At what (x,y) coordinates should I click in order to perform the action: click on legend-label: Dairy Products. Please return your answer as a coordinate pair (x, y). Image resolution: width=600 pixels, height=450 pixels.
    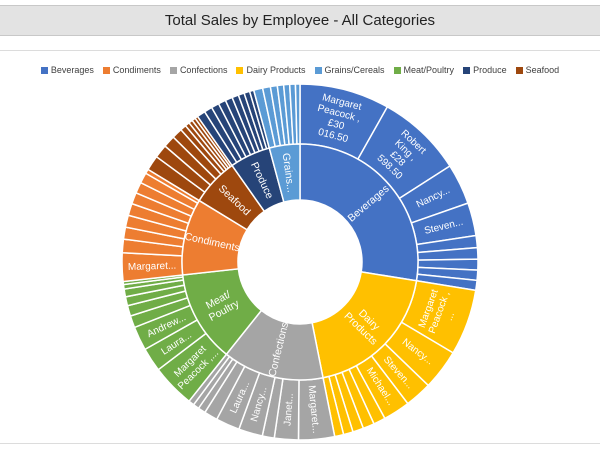
    Looking at the image, I should click on (276, 70).